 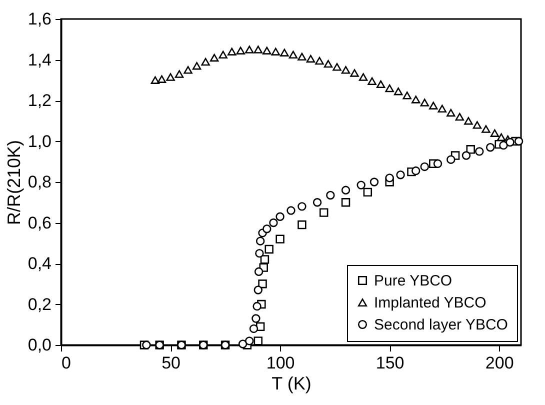 What do you see at coordinates (390, 363) in the screenshot?
I see `x-tick-label: 150` at bounding box center [390, 363].